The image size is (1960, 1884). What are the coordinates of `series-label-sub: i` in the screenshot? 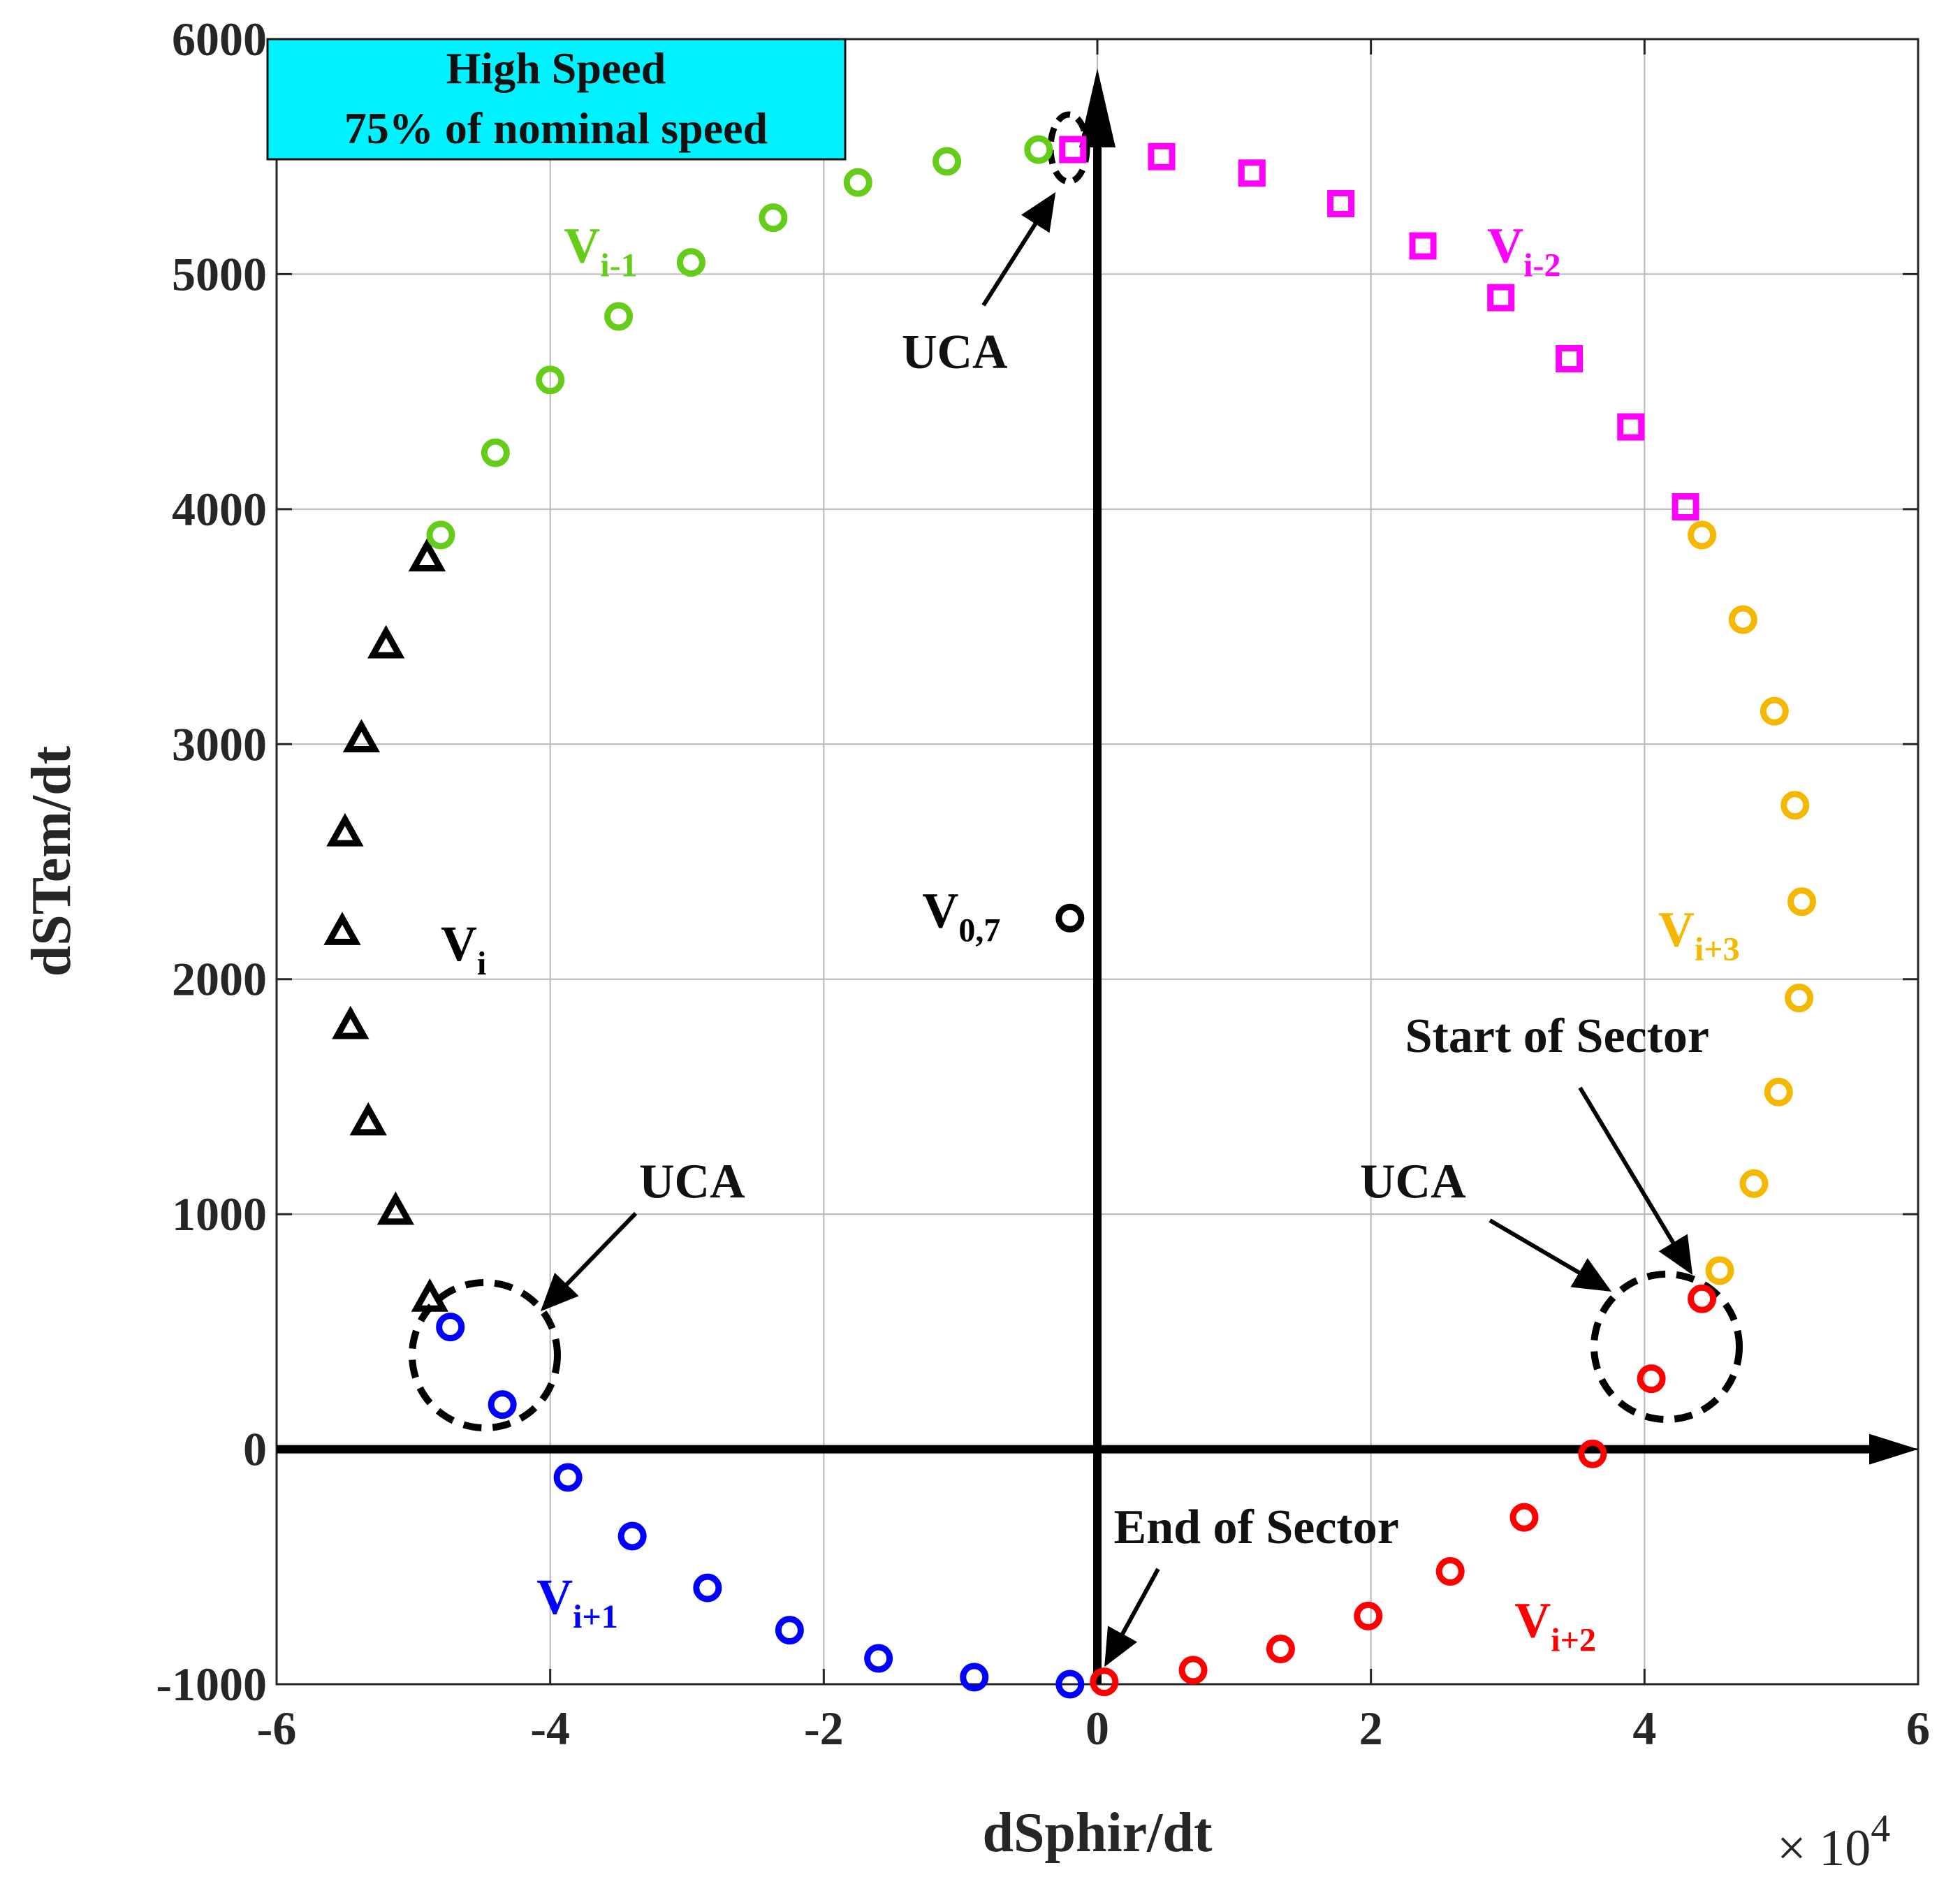 It's located at (482, 963).